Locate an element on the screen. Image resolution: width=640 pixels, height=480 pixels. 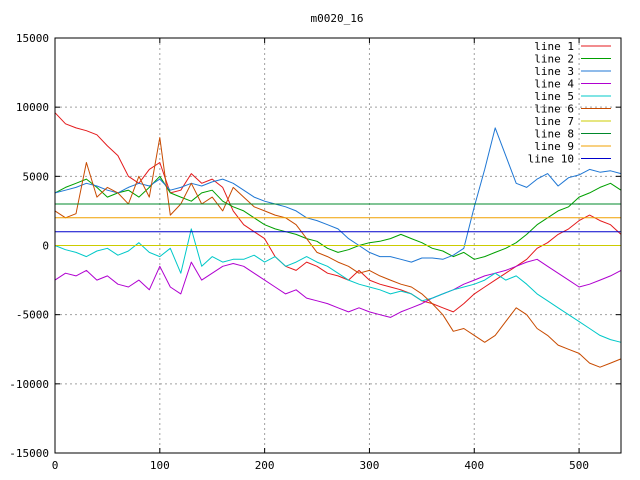
legend-label: line 1 is located at coordinates (554, 46).